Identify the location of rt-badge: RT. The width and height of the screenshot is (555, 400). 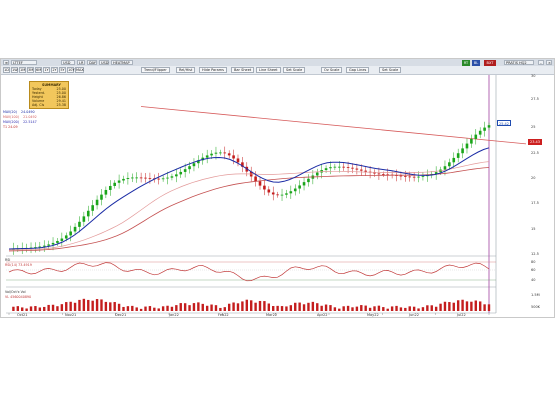
(466, 63).